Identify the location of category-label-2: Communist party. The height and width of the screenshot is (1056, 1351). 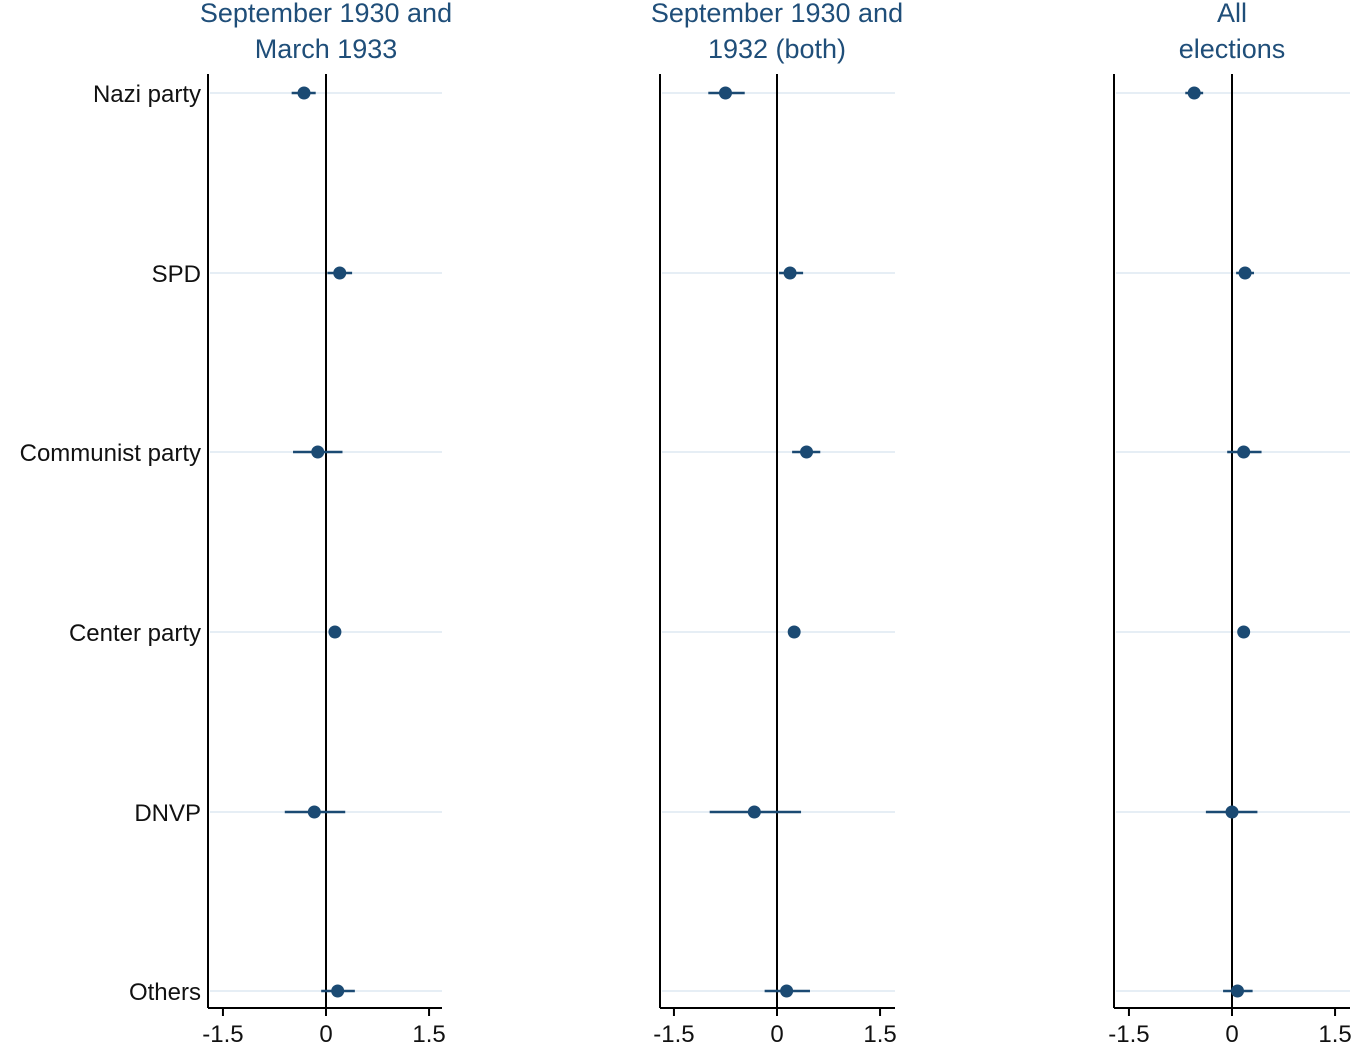
(110, 453).